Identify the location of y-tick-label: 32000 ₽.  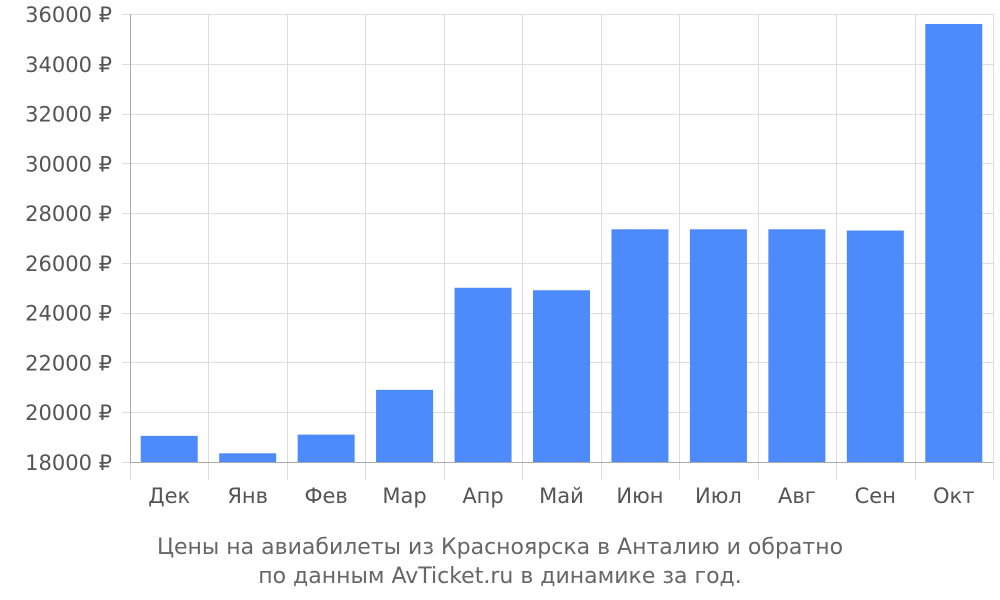
(68, 115).